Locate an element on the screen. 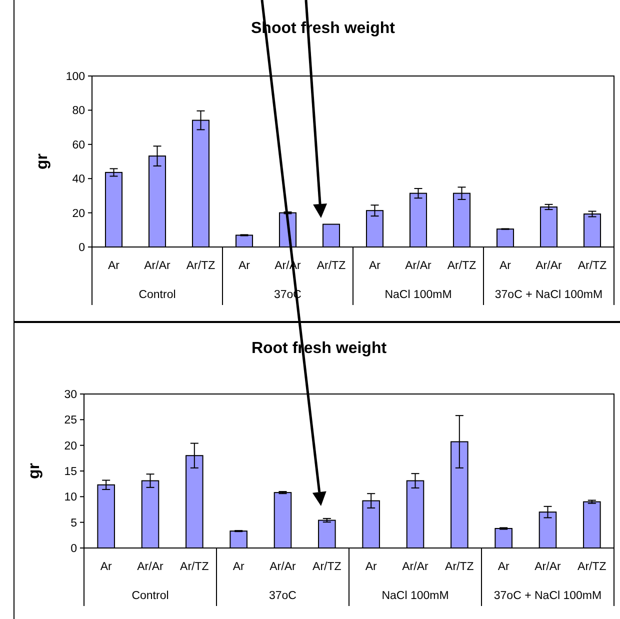 The height and width of the screenshot is (619, 620). text: 37oC is located at coordinates (282, 596).